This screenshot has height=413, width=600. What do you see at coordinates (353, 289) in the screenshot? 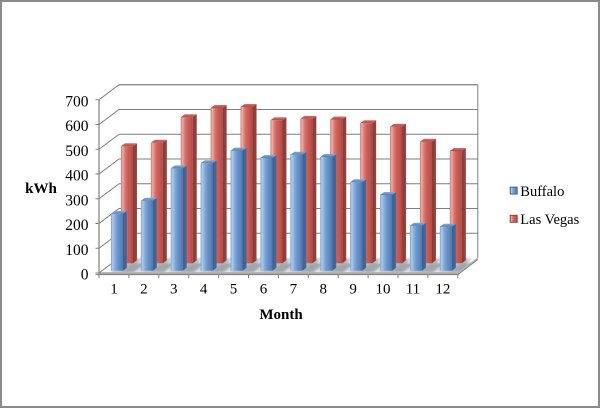
I see `svg-text: 9` at bounding box center [353, 289].